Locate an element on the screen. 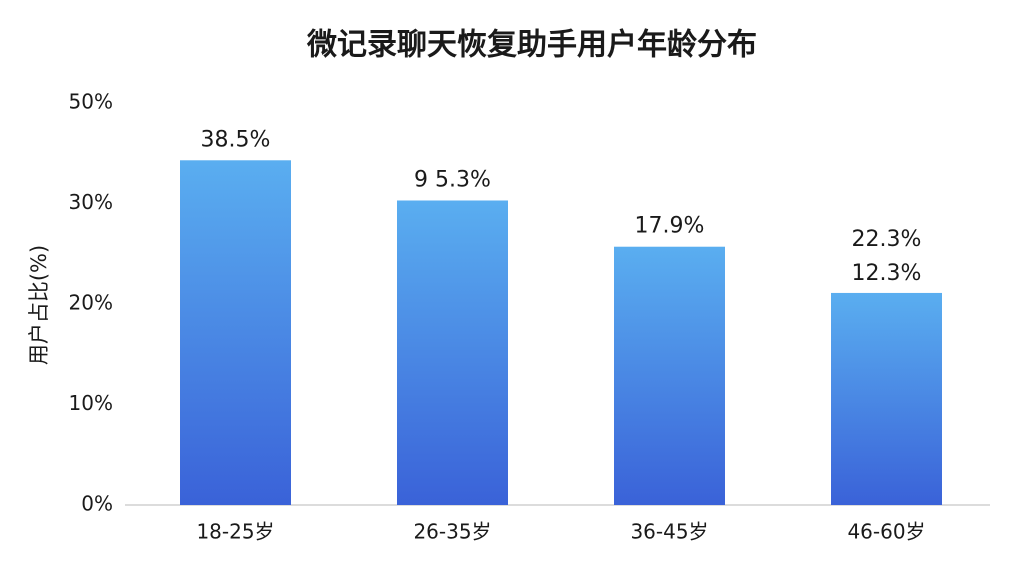  chart-title: 微记录聊天恢复助手用户年龄分布 is located at coordinates (531, 45).